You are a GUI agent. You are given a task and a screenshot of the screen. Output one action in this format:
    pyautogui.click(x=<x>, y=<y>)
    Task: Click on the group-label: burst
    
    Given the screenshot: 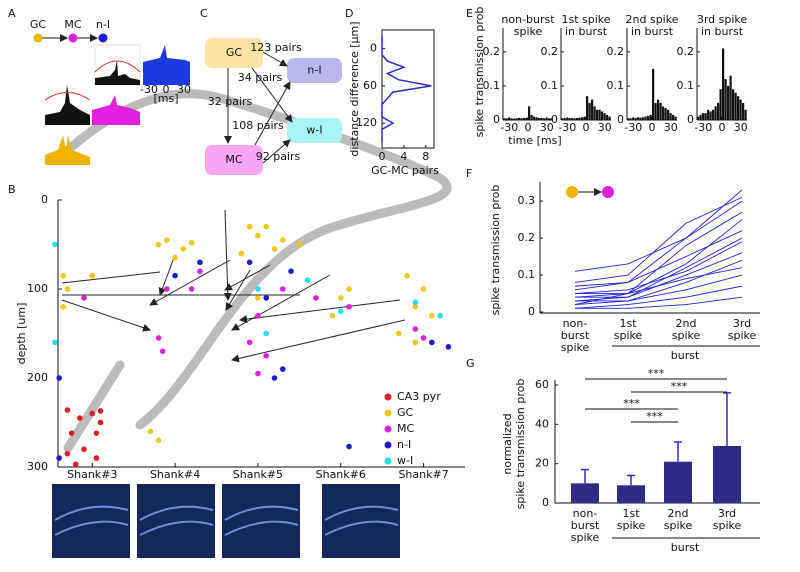 What is the action you would take?
    pyautogui.click(x=685, y=547)
    